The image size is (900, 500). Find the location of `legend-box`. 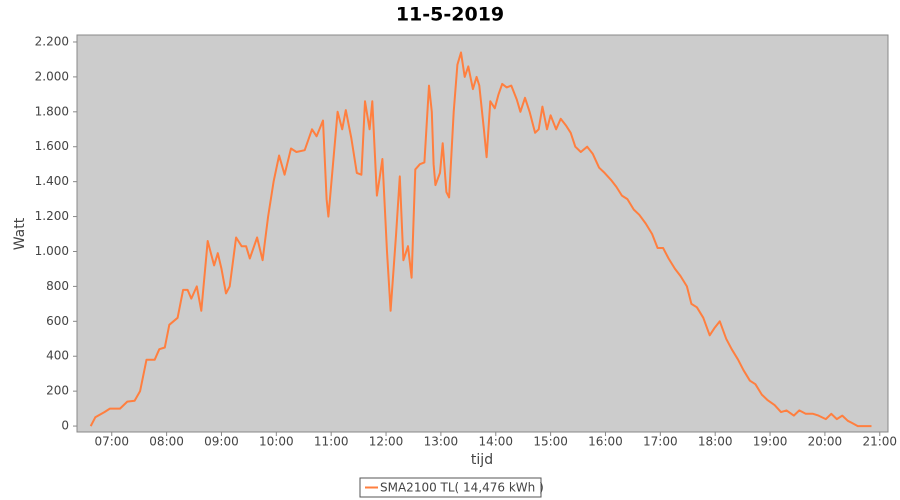

legend-box is located at coordinates (450, 487).